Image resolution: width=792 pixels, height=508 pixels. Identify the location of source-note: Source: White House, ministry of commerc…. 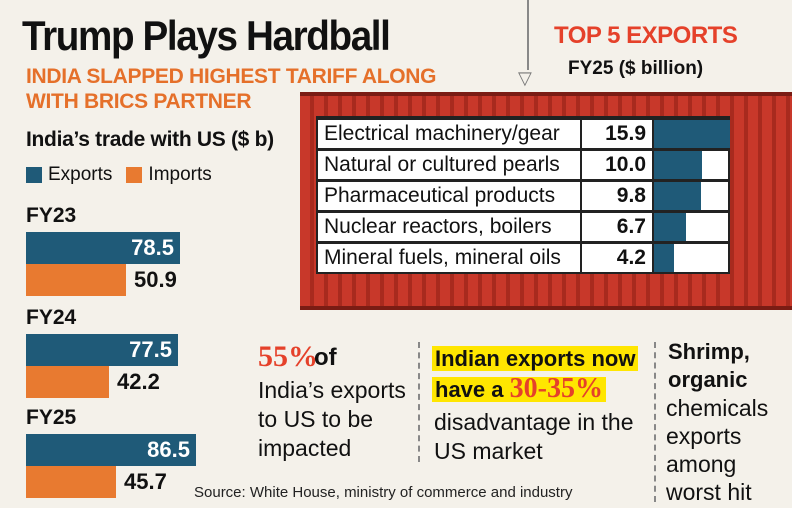
(383, 492).